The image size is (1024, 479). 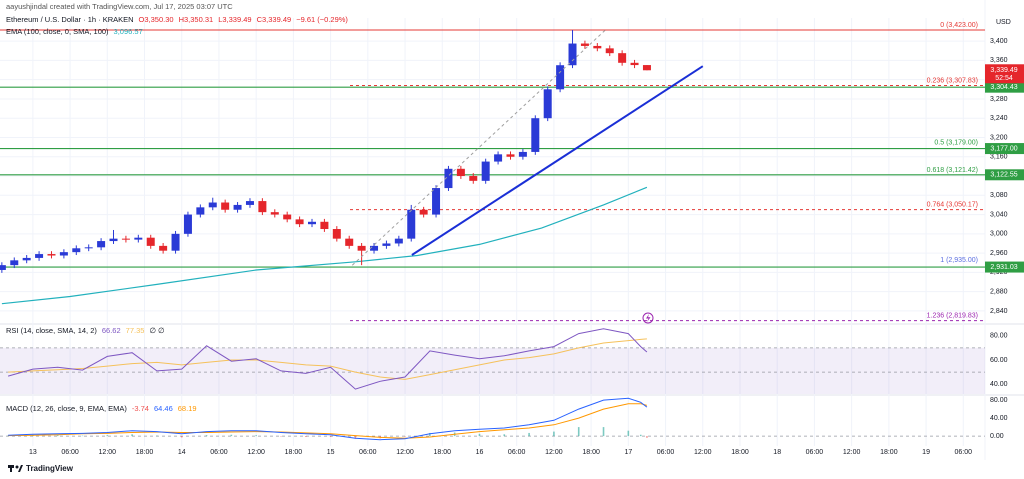 I want to click on price-tag-label: 3,122.55, so click(x=1003, y=175).